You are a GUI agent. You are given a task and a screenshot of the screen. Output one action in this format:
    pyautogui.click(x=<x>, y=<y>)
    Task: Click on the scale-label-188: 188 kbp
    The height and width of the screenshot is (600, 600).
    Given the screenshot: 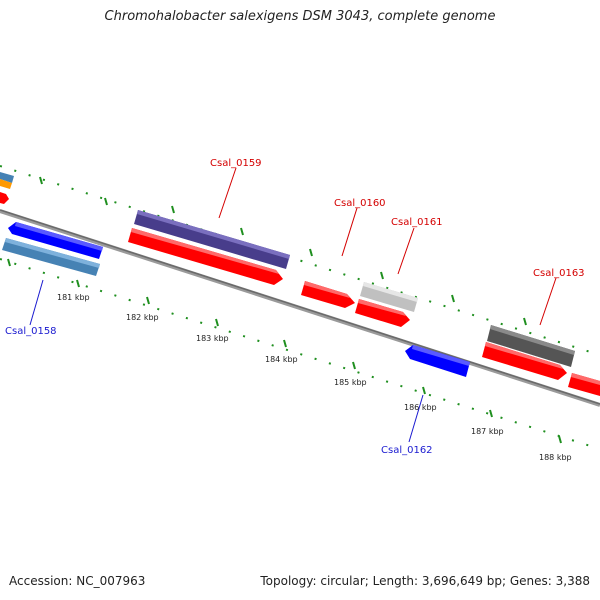 What is the action you would take?
    pyautogui.click(x=555, y=457)
    